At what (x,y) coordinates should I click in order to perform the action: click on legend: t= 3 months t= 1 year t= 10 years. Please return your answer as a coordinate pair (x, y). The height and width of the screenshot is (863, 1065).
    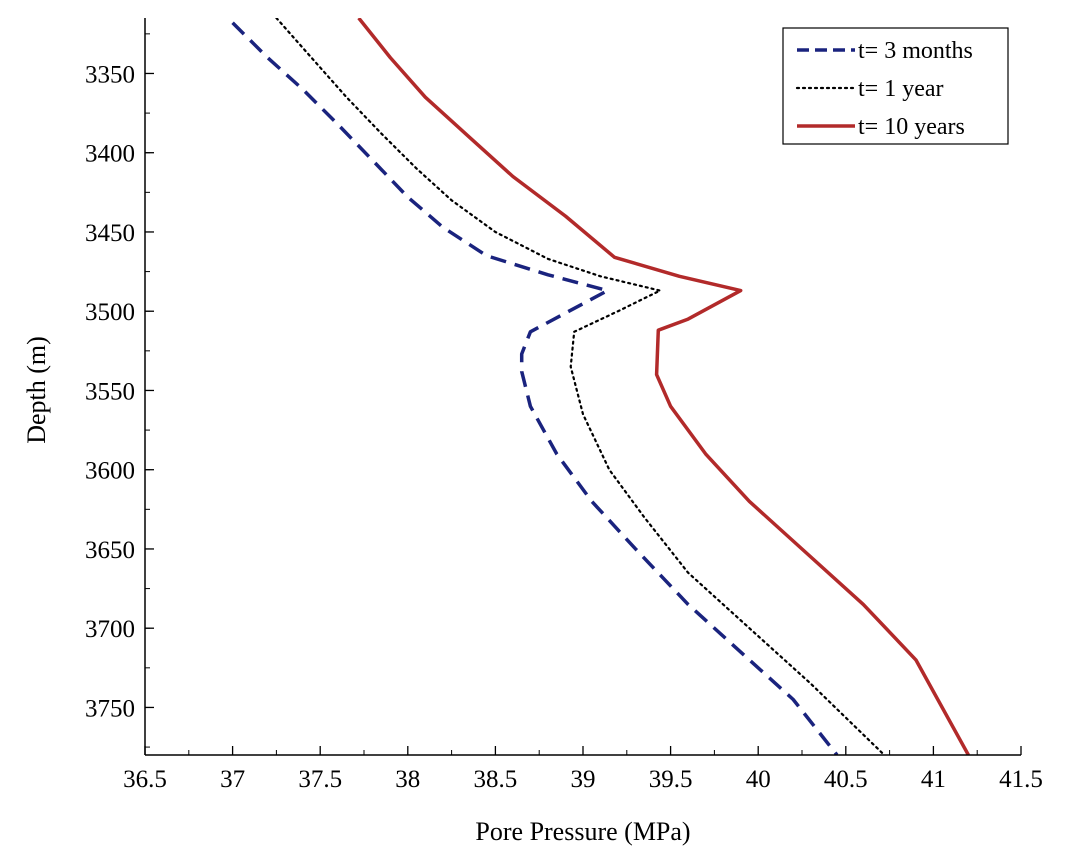
    Looking at the image, I should click on (895, 86).